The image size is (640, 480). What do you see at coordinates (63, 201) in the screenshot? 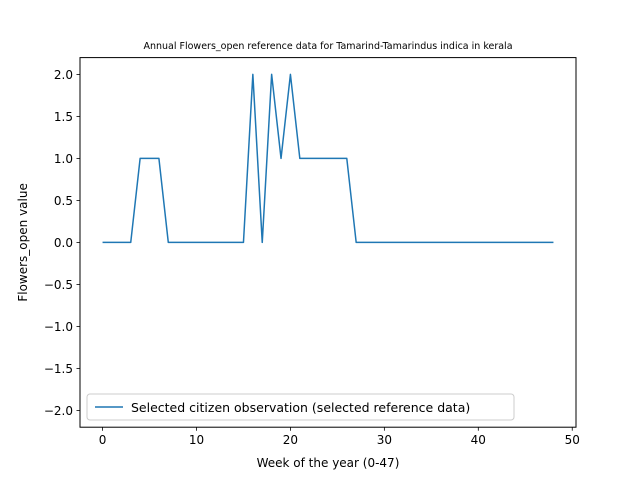
I see `y-tick-label: 0.5` at bounding box center [63, 201].